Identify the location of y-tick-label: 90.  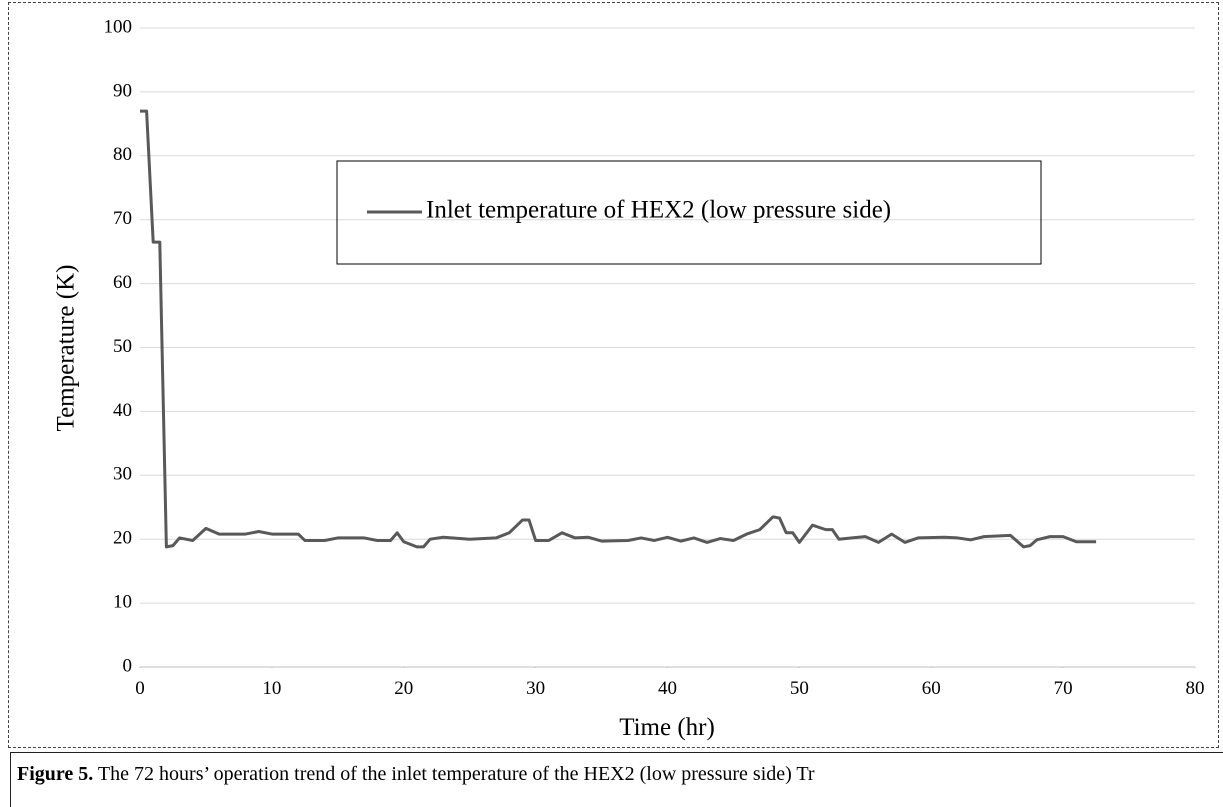
(122, 90).